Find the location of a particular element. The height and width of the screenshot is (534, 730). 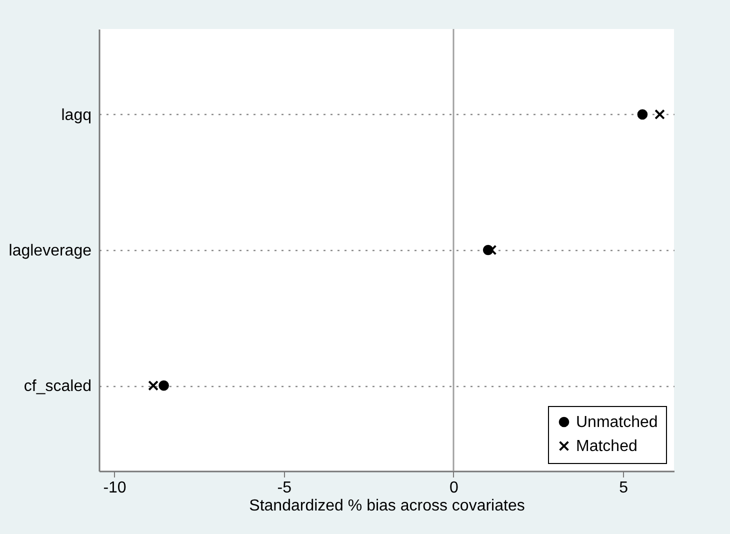

x-axis-title: Standardized % bias across covariates is located at coordinates (387, 506).